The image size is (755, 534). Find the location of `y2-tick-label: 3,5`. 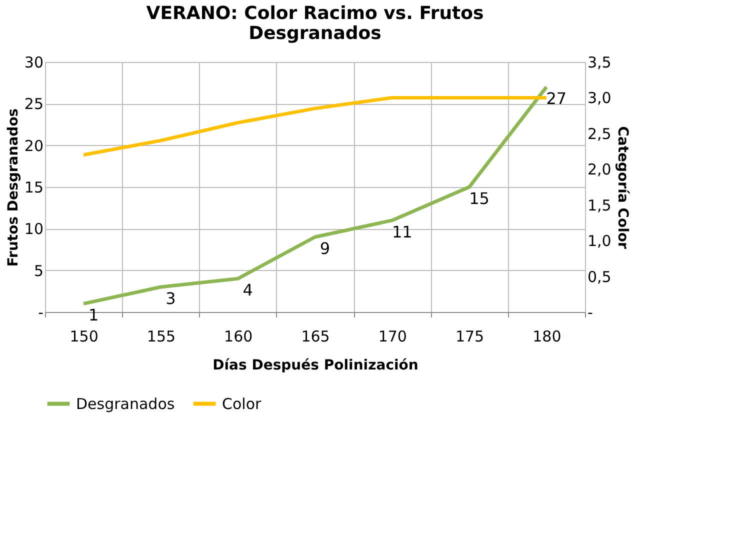

y2-tick-label: 3,5 is located at coordinates (600, 63).